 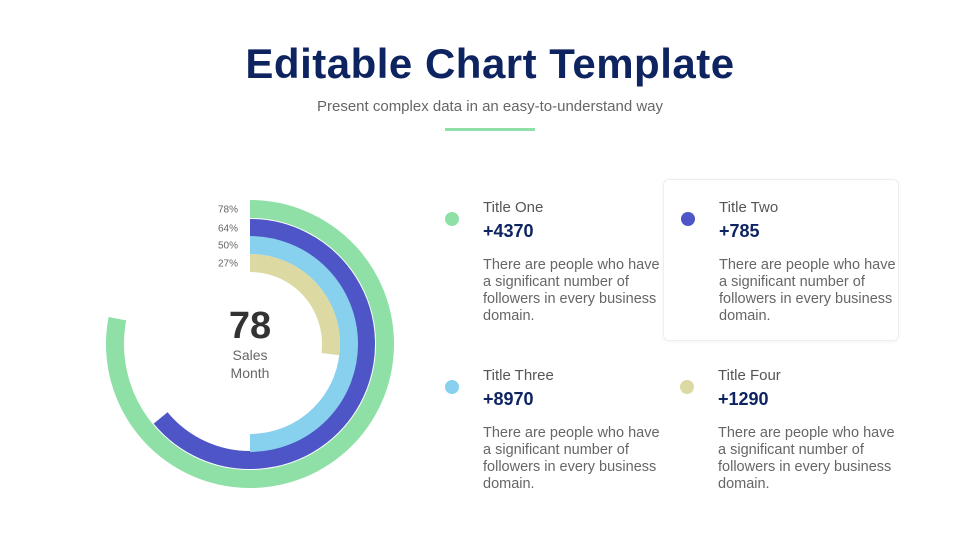 I want to click on green-dot-icon, so click(x=452, y=219).